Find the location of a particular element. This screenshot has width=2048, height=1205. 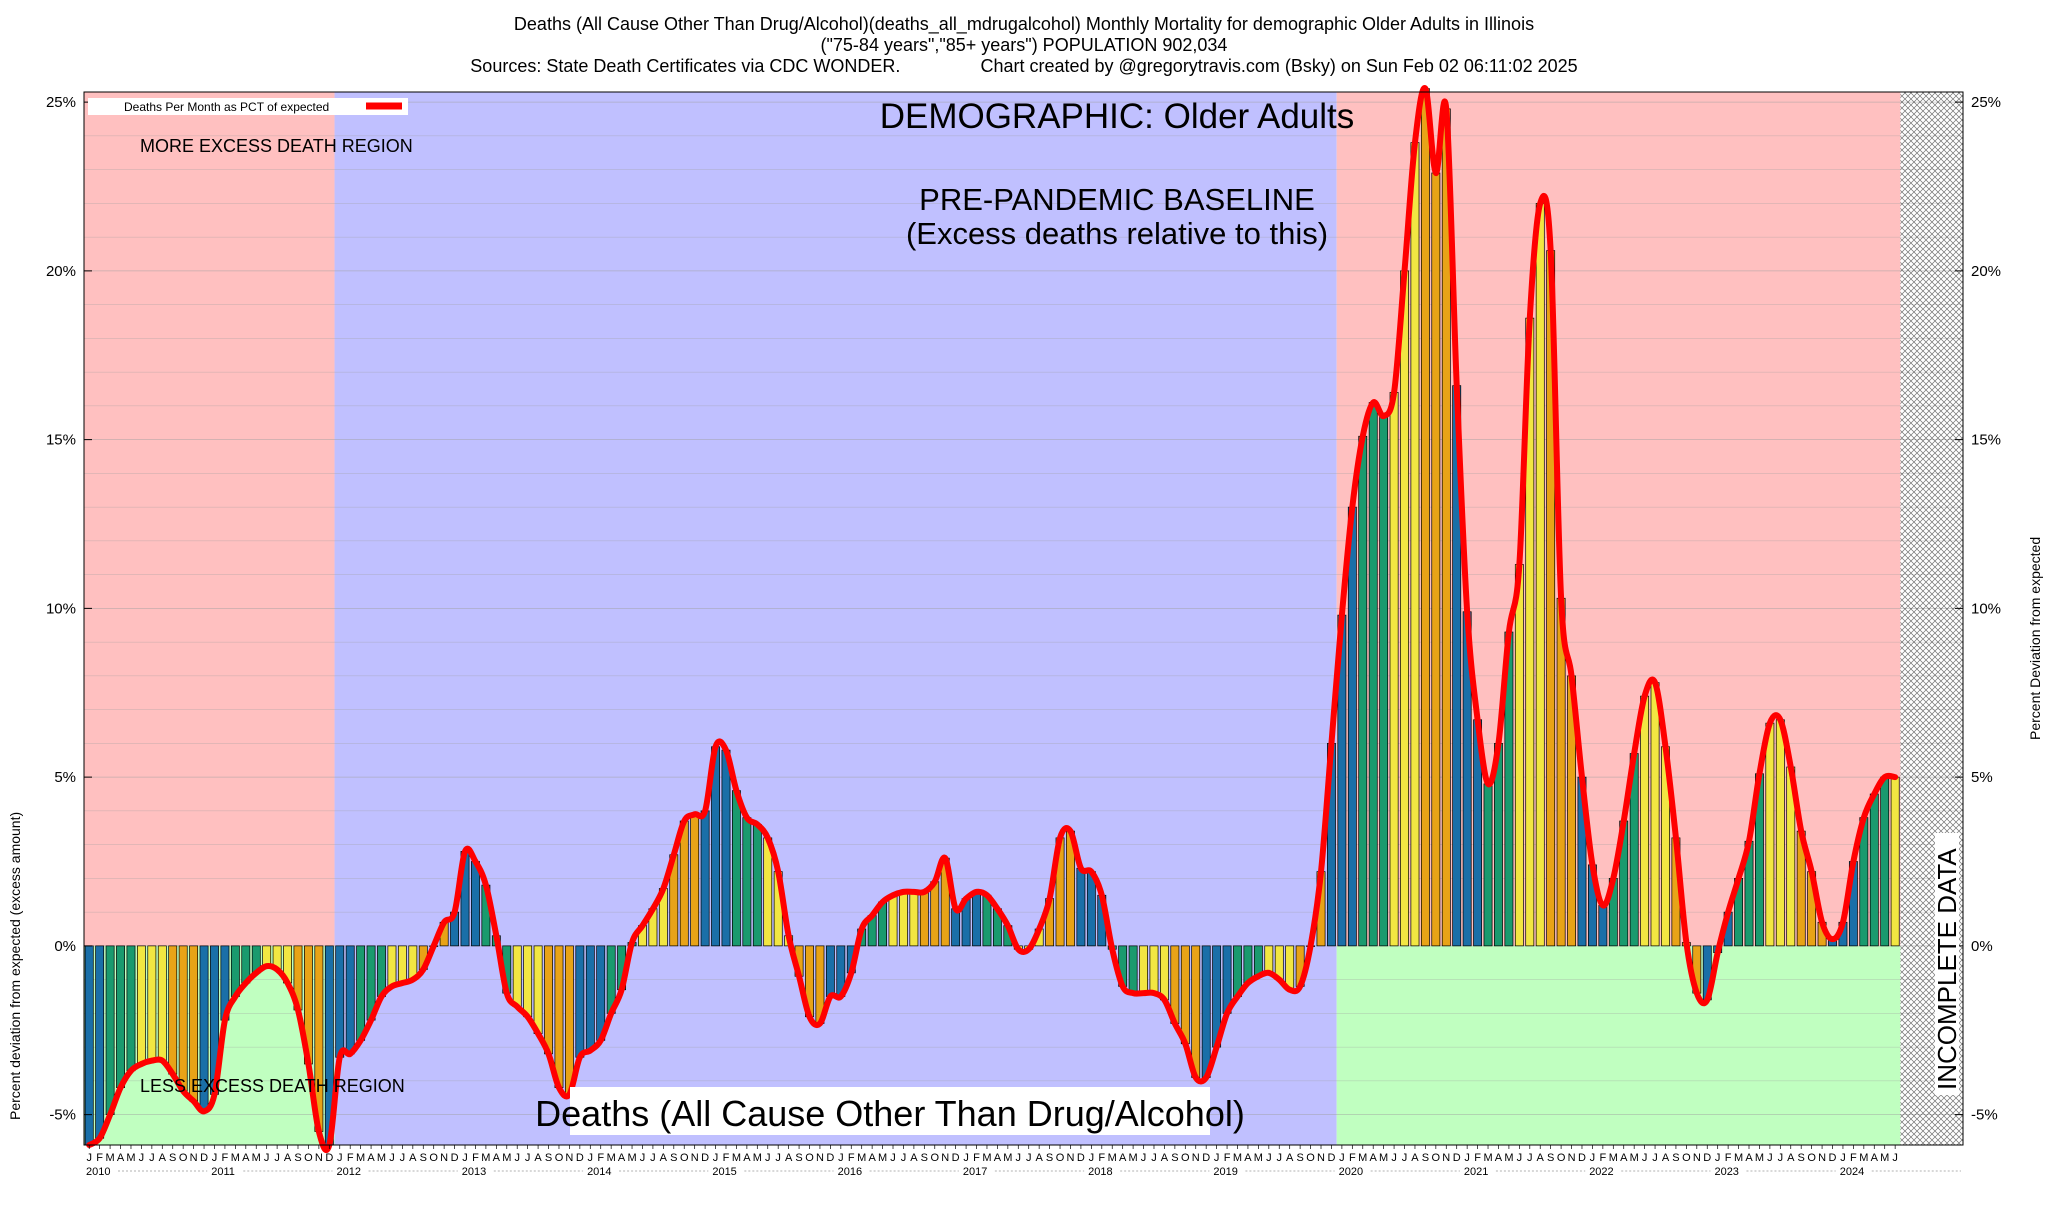

legend: Deaths Per Month as PCT of expected is located at coordinates (248, 106).